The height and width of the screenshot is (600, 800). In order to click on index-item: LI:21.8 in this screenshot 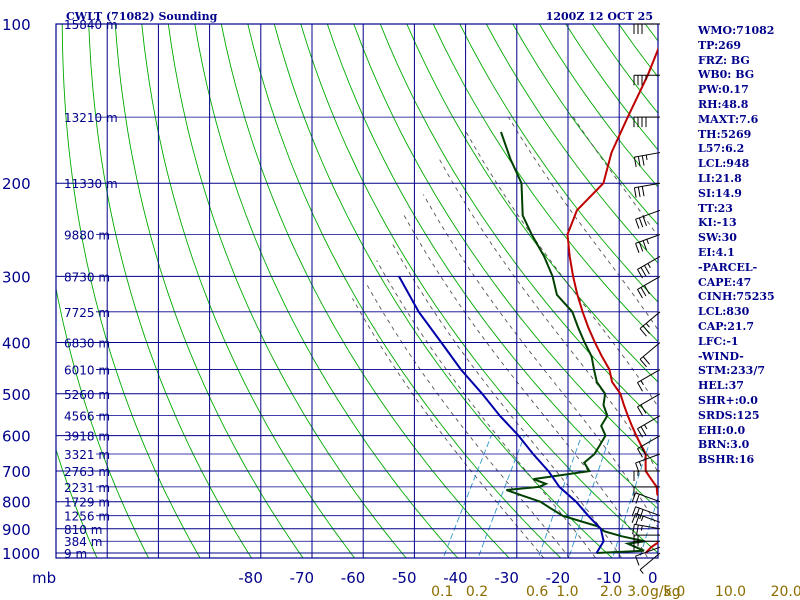, I will do `click(720, 178)`.